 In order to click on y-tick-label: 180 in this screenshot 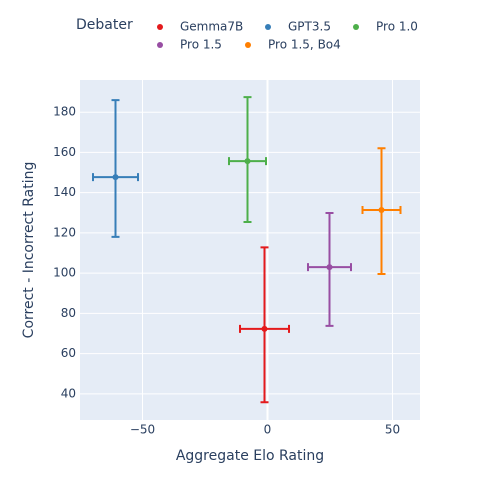, I will do `click(64, 112)`.